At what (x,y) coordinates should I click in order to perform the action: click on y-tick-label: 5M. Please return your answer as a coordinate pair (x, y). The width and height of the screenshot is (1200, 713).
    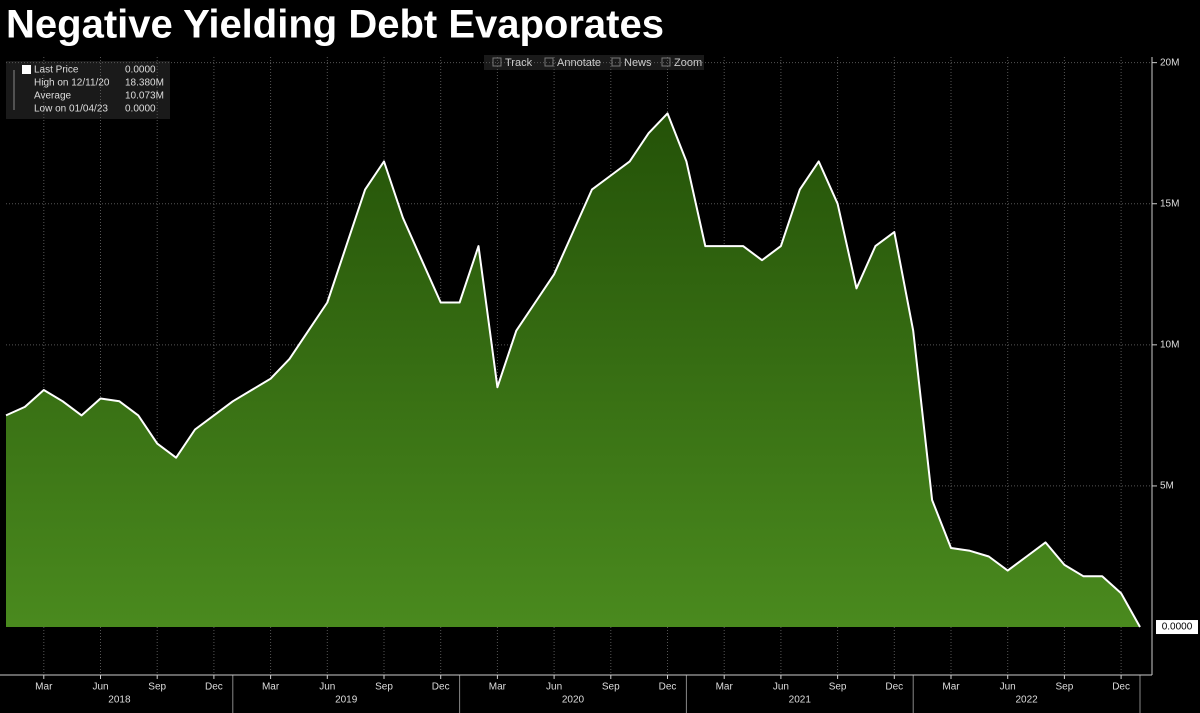
    Looking at the image, I should click on (1167, 486).